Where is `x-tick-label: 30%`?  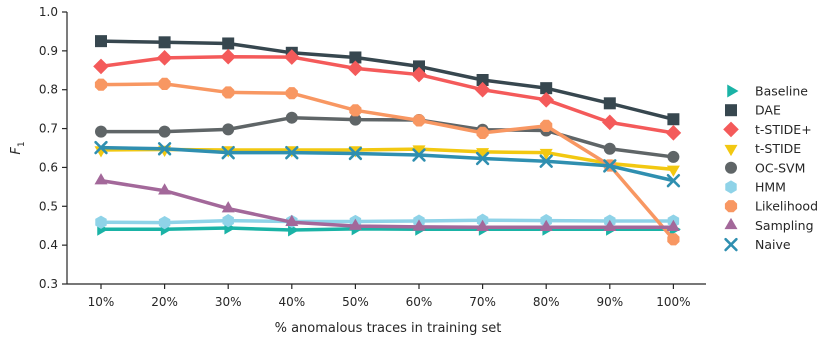 x-tick-label: 30% is located at coordinates (228, 302).